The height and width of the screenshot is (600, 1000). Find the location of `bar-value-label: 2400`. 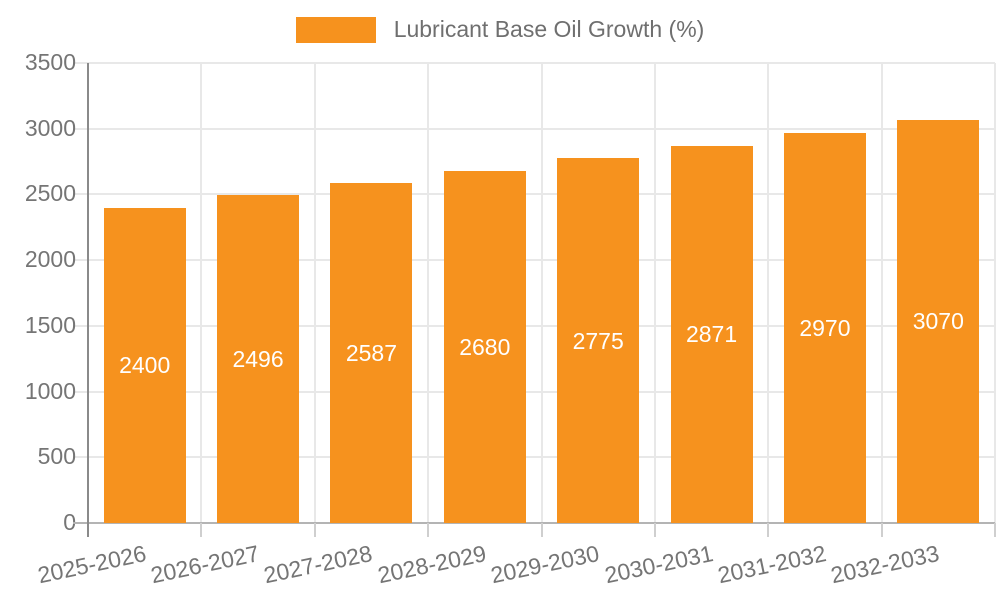

bar-value-label: 2400 is located at coordinates (145, 365).